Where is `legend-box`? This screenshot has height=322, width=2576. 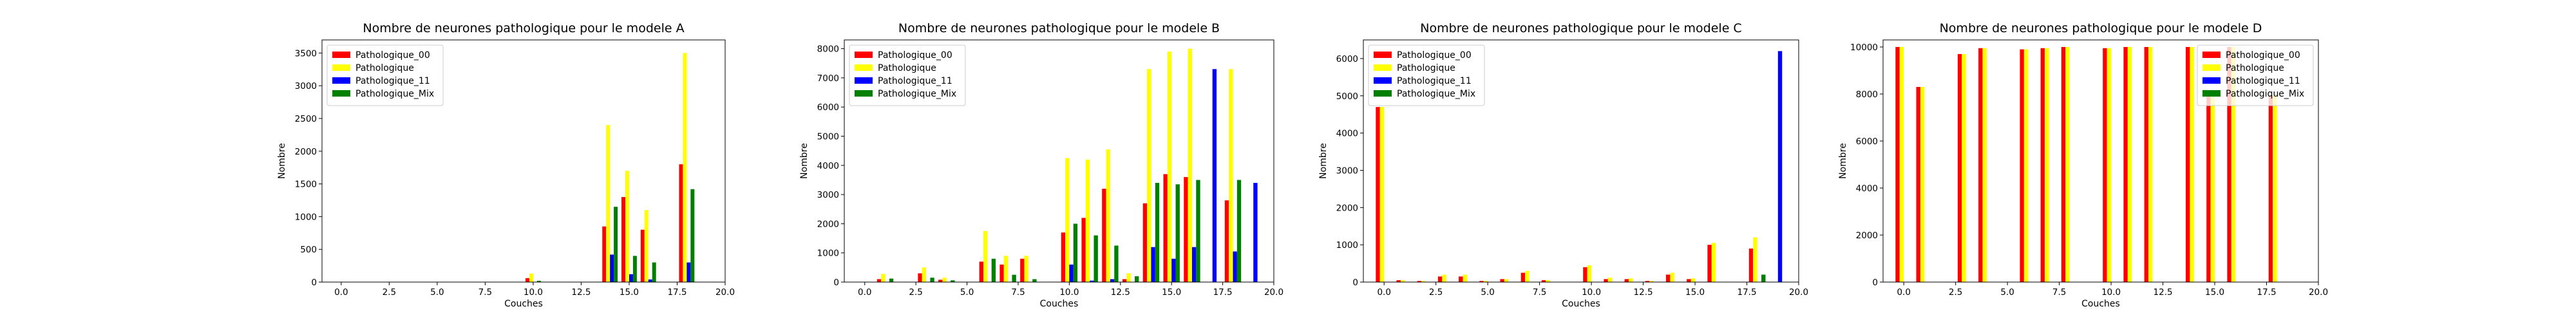 legend-box is located at coordinates (385, 75).